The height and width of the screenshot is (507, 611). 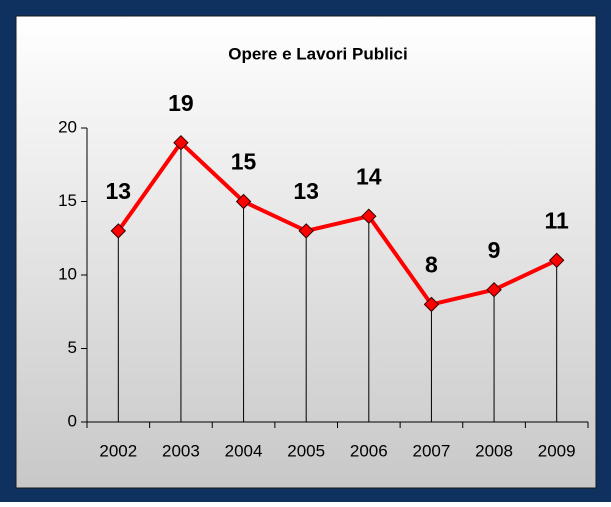 What do you see at coordinates (181, 103) in the screenshot?
I see `data-label: 19` at bounding box center [181, 103].